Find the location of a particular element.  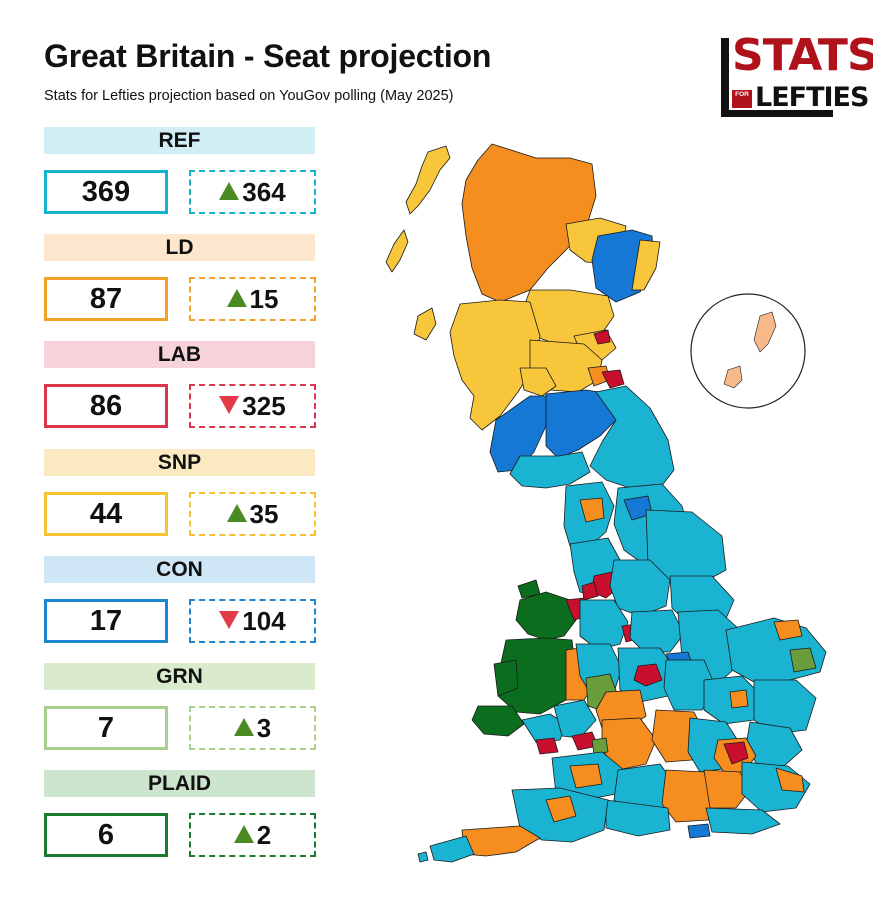

seat-change-value-plaid: 2 is located at coordinates (264, 835).